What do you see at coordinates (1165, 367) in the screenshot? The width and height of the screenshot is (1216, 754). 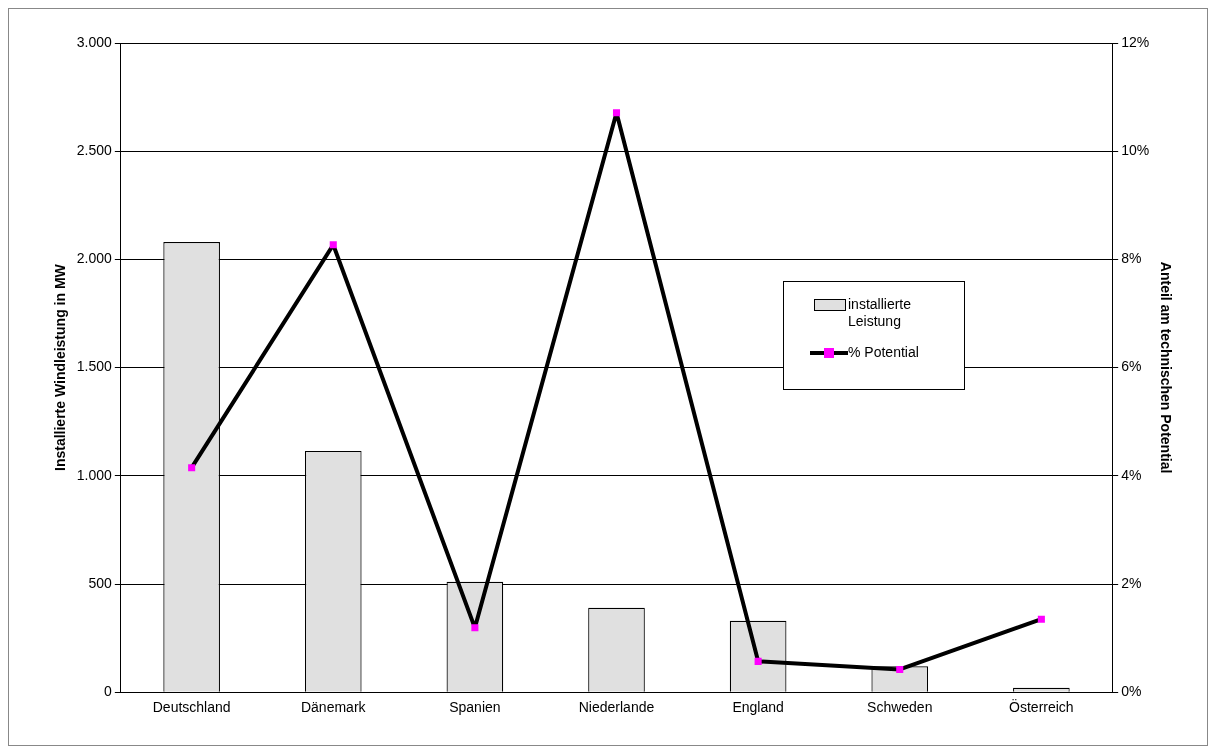 I see `y2-axis-title: Anteil am technischen Potential` at bounding box center [1165, 367].